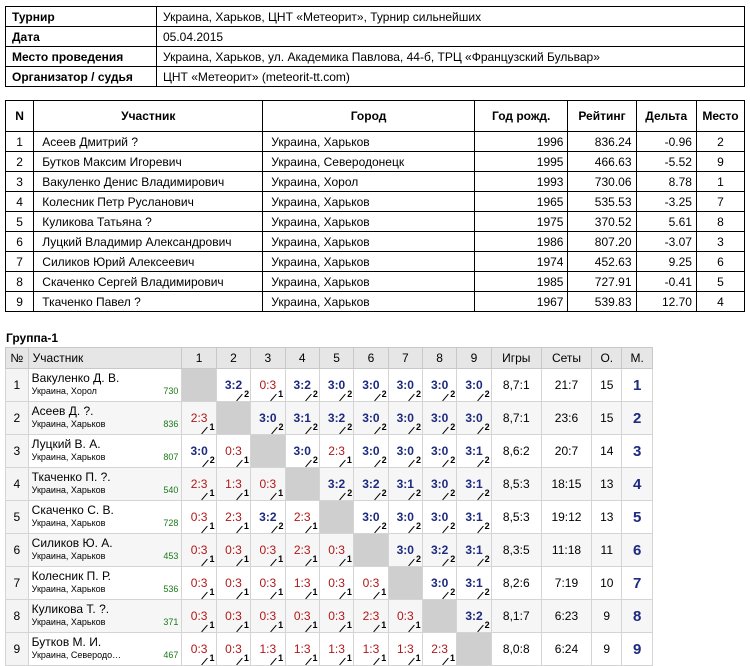 The width and height of the screenshot is (750, 666). What do you see at coordinates (566, 451) in the screenshot?
I see `grid-sets: 20:7` at bounding box center [566, 451].